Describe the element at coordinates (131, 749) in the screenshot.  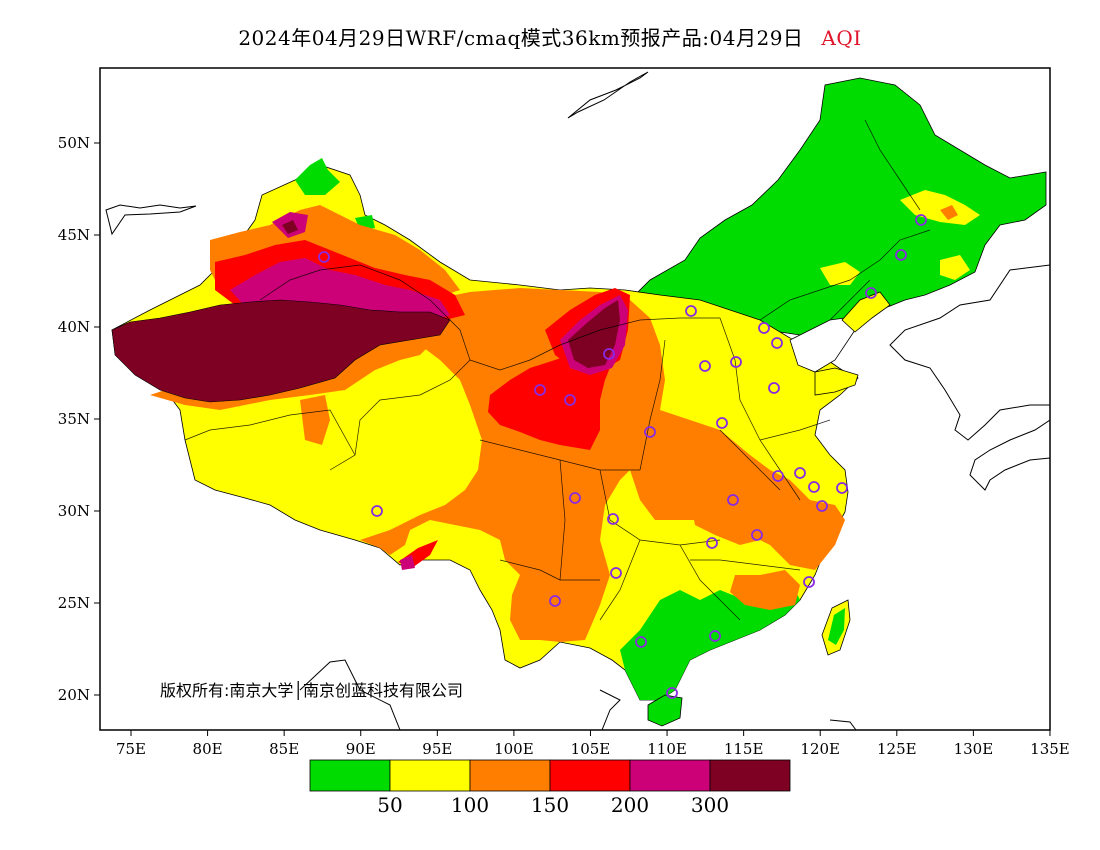
I see `lon-tick-label: 75E` at that location.